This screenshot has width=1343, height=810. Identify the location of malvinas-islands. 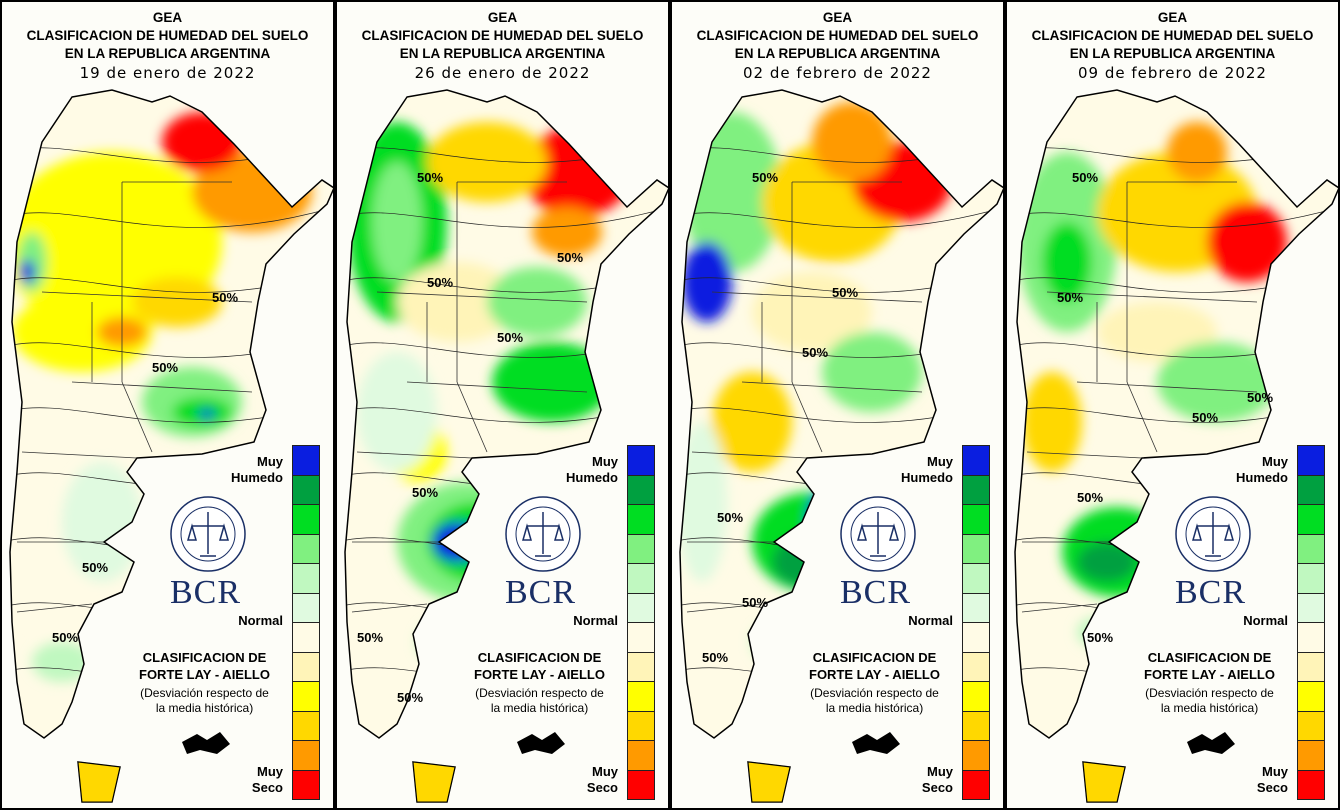
(876, 743).